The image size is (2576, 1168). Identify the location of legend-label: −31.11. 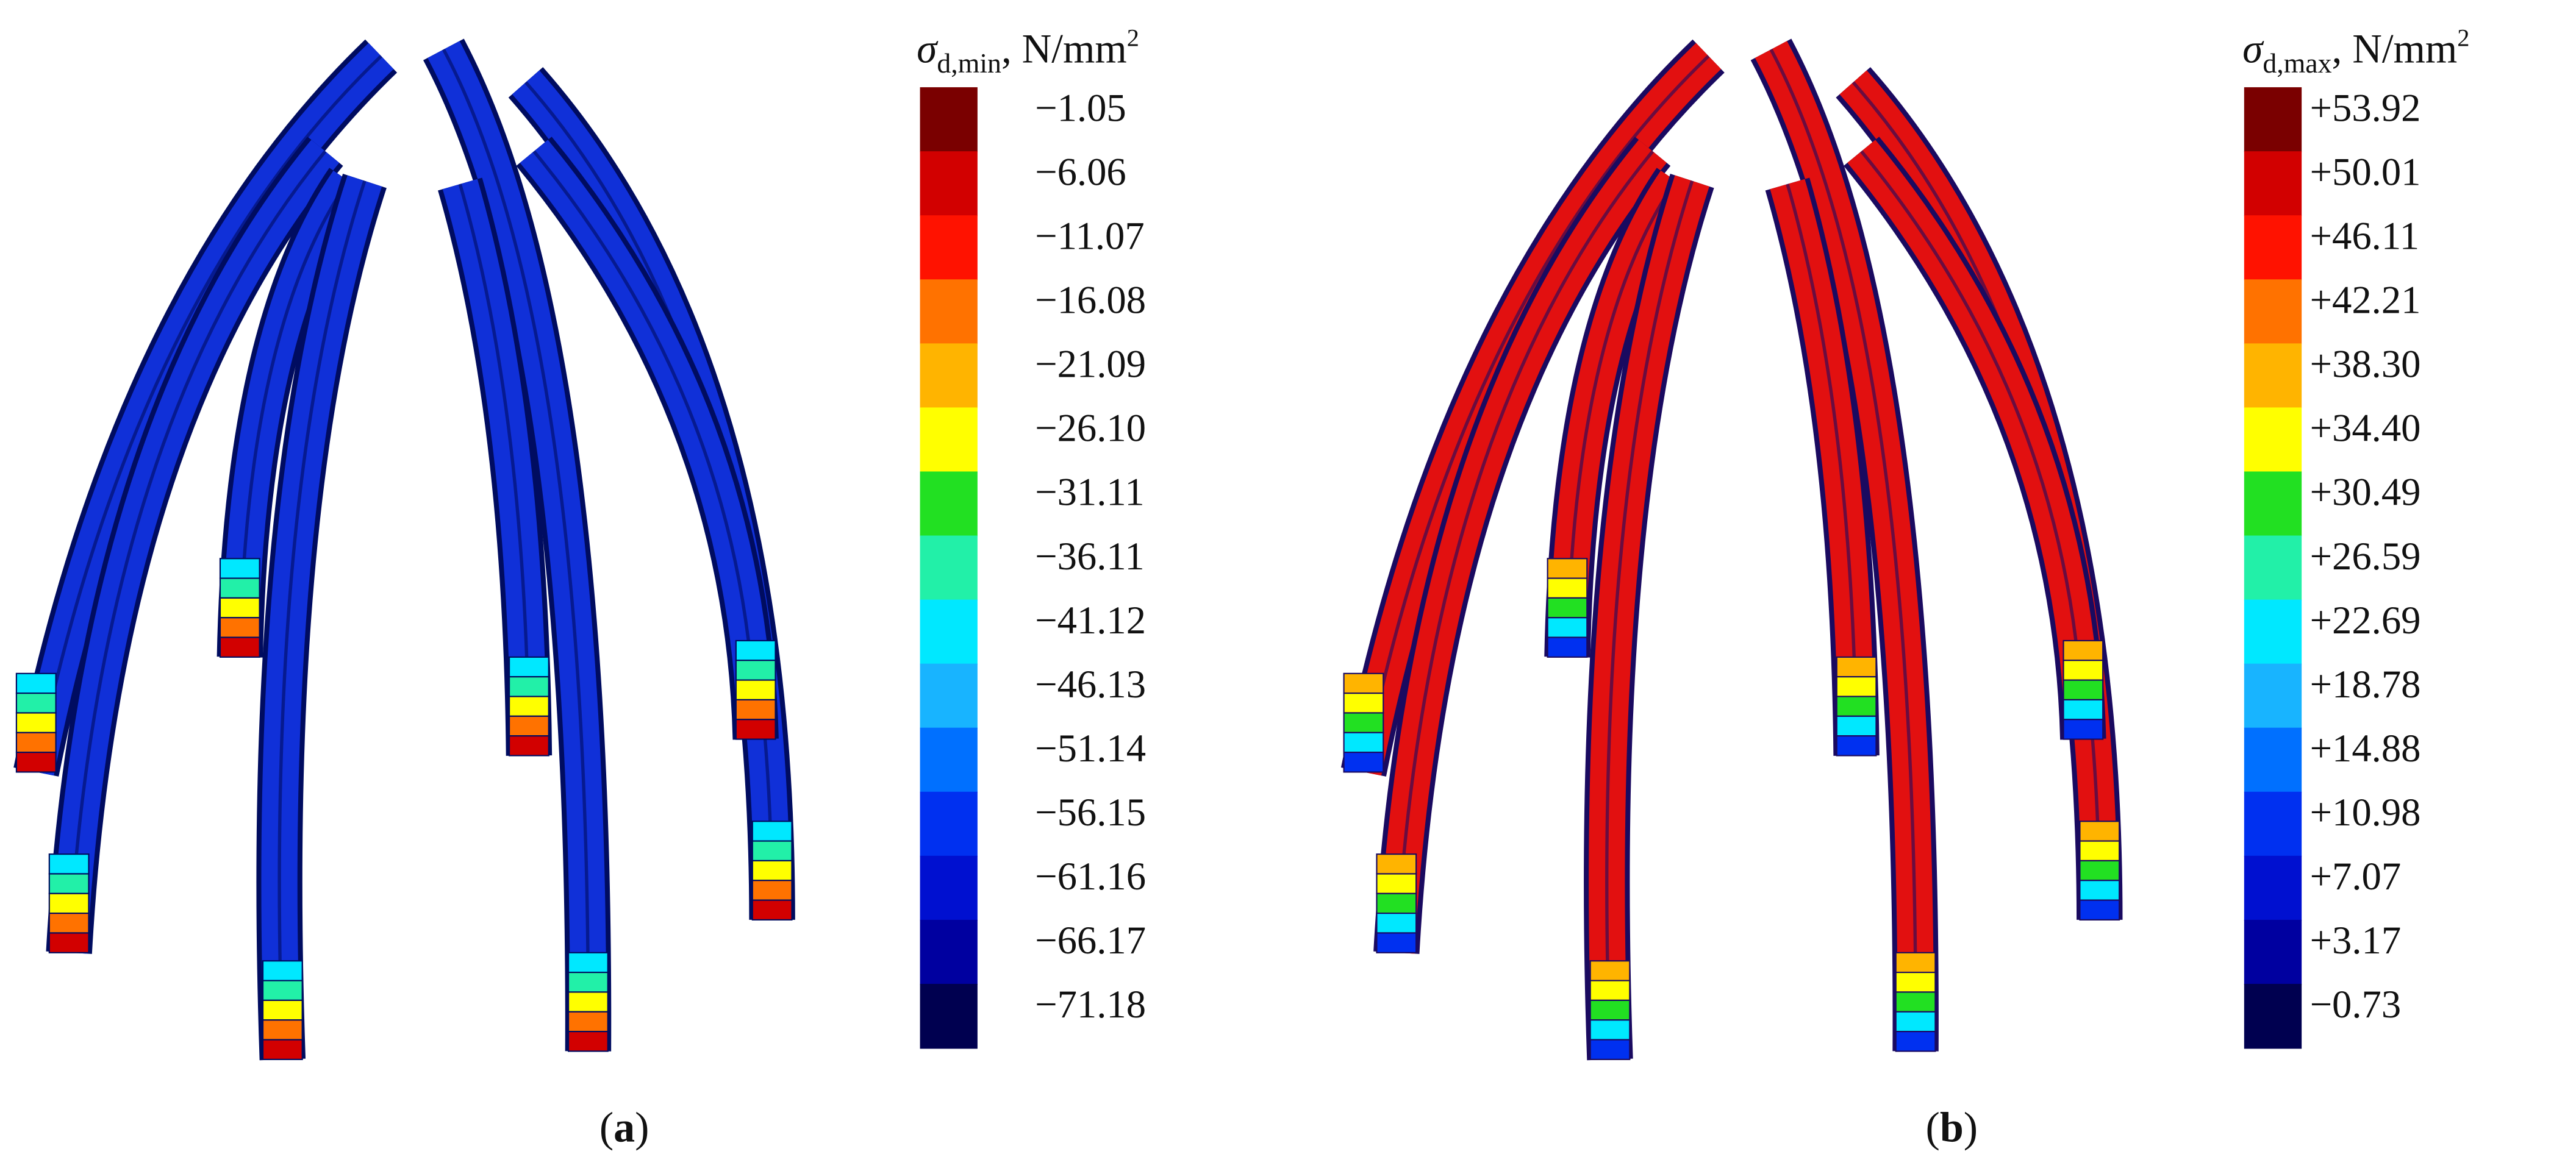
(1090, 492).